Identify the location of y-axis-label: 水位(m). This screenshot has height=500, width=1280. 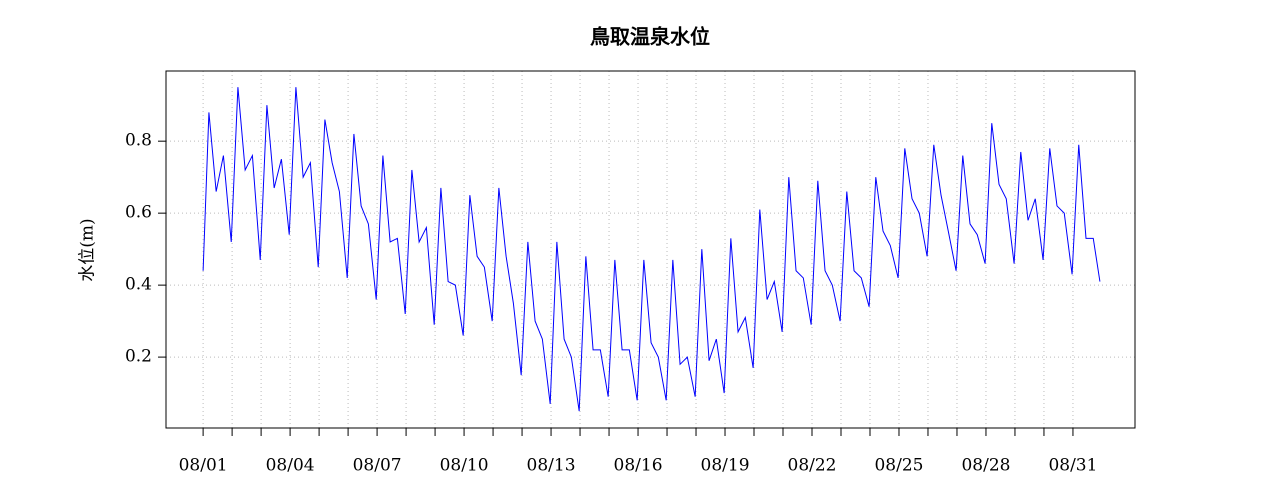
(88, 249).